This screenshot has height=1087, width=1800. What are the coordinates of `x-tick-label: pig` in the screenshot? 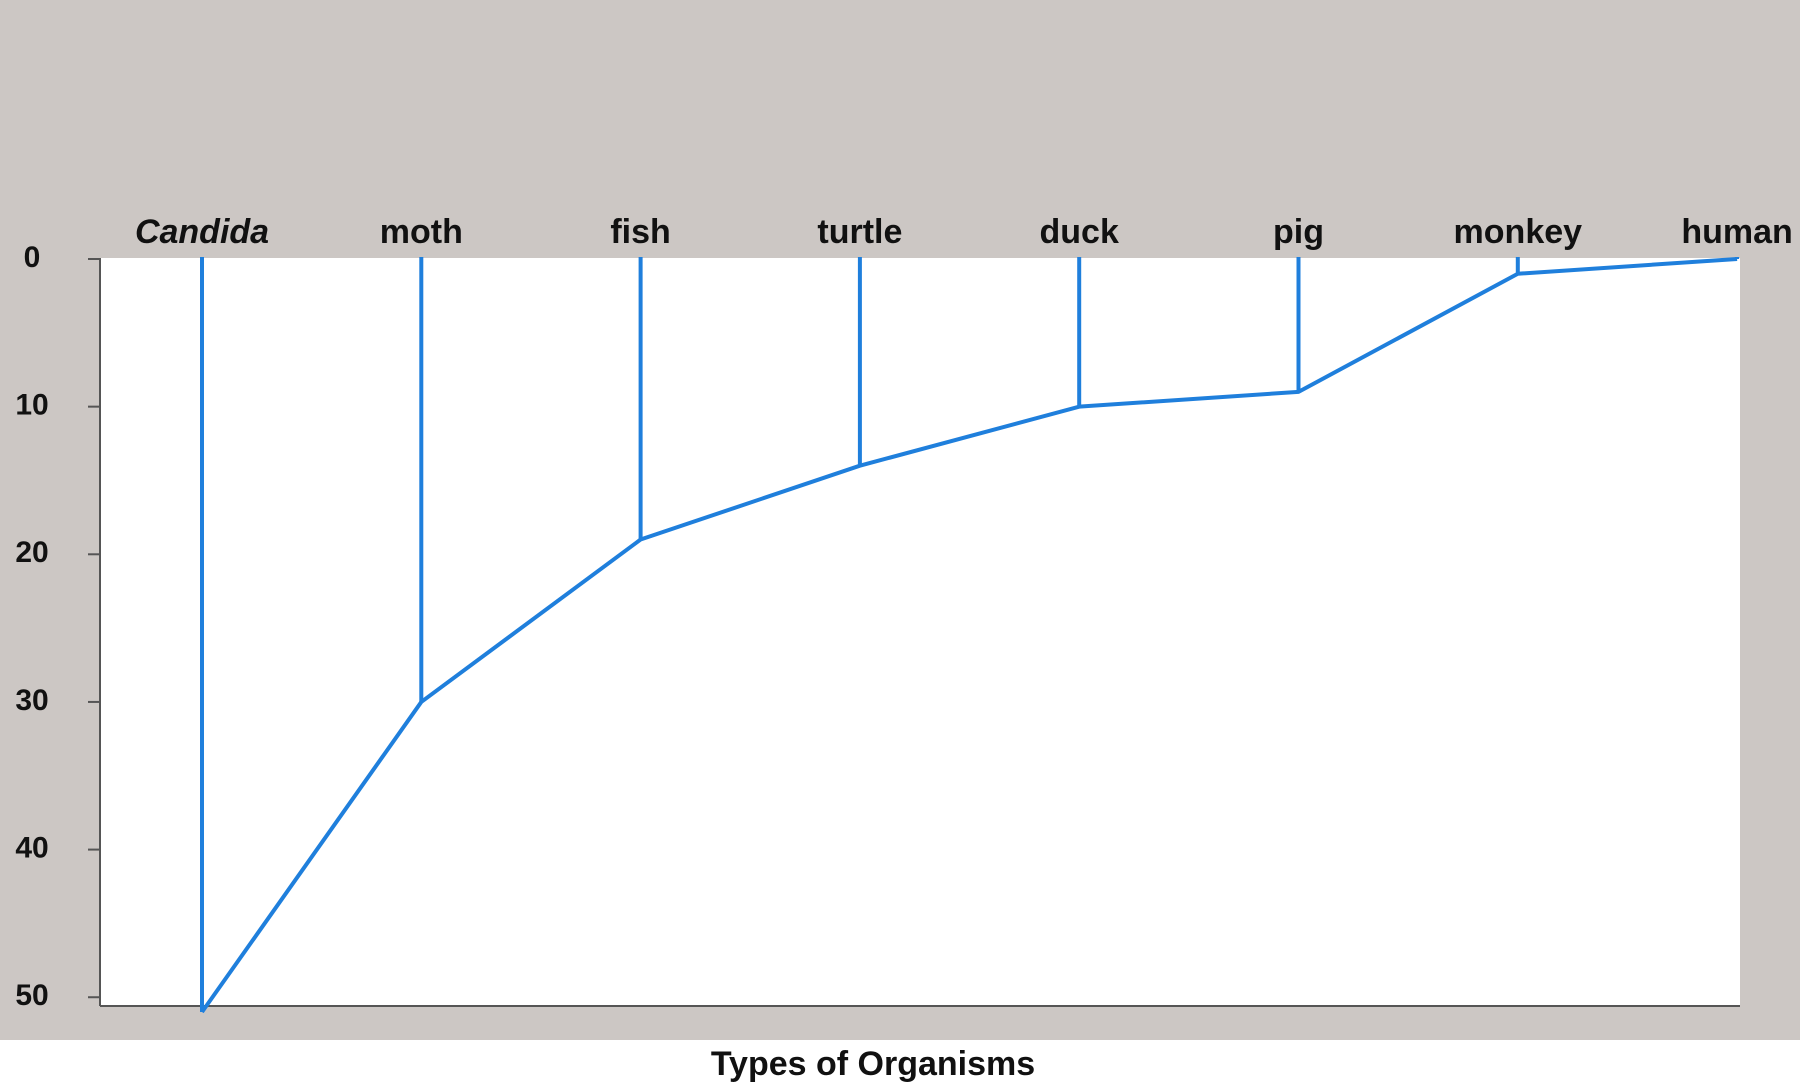 It's located at (1298, 232).